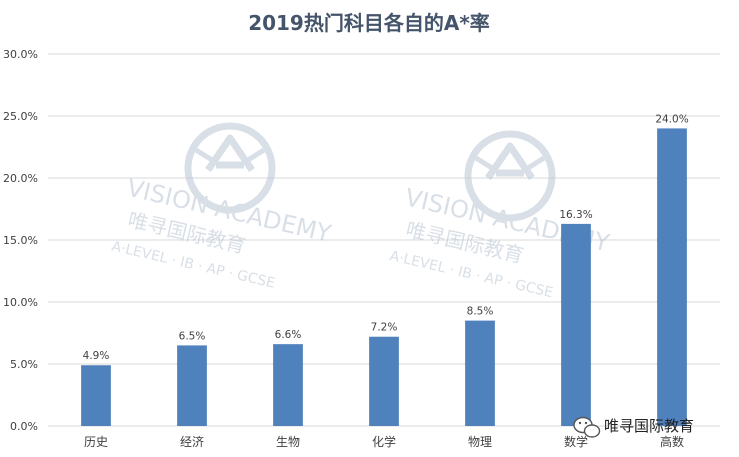 Image resolution: width=739 pixels, height=457 pixels. I want to click on footer: 唯寻国际教育, so click(633, 427).